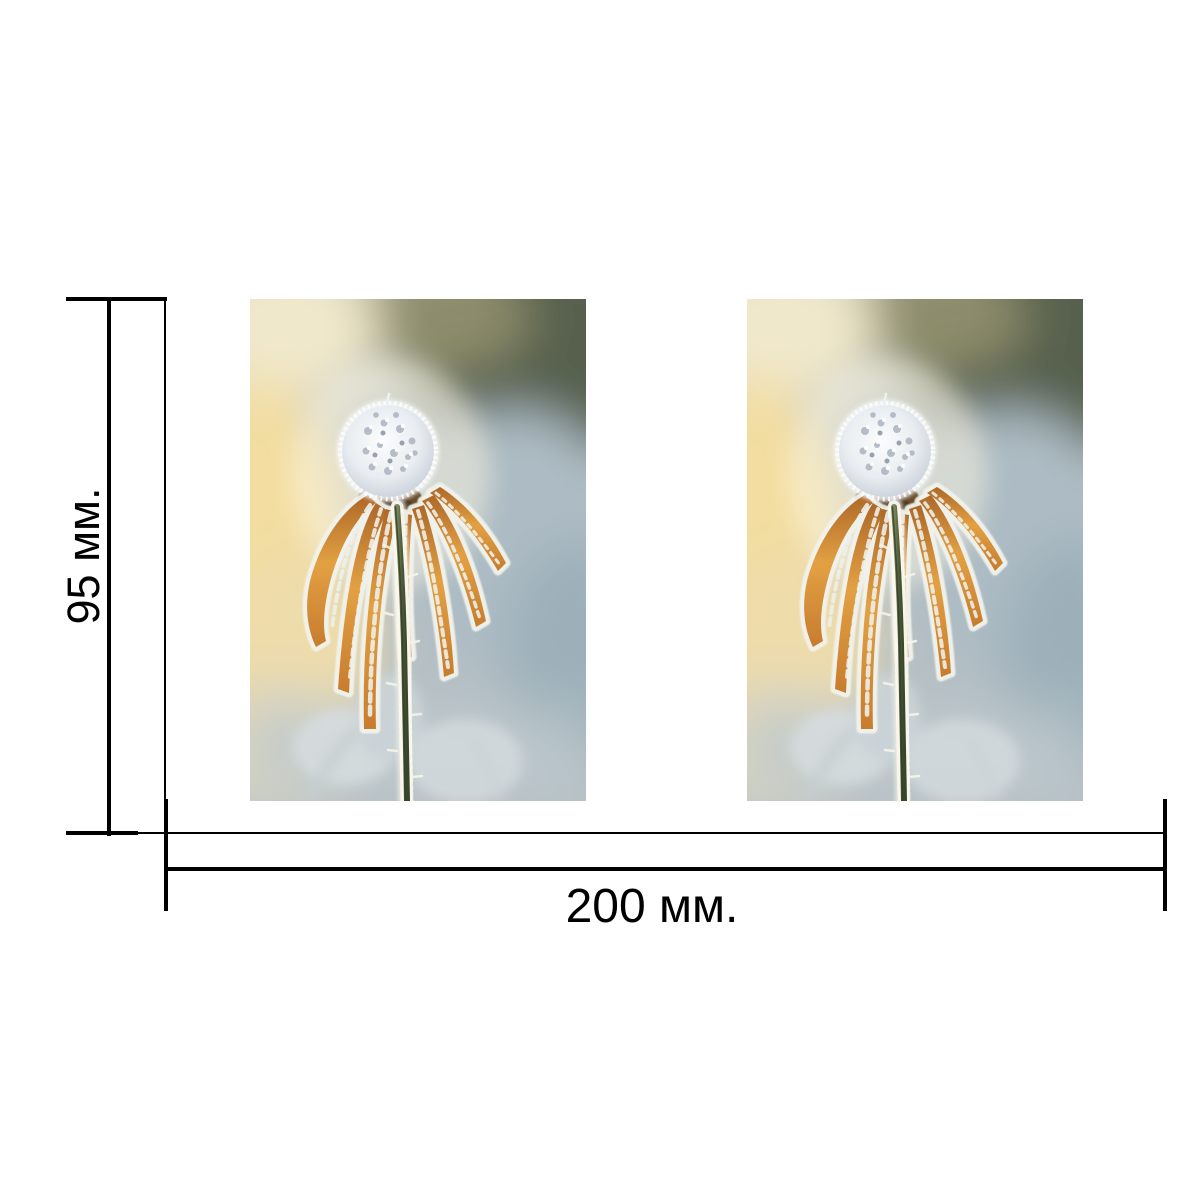  What do you see at coordinates (652, 906) in the screenshot?
I see `width-dimension-label: 200 мм.` at bounding box center [652, 906].